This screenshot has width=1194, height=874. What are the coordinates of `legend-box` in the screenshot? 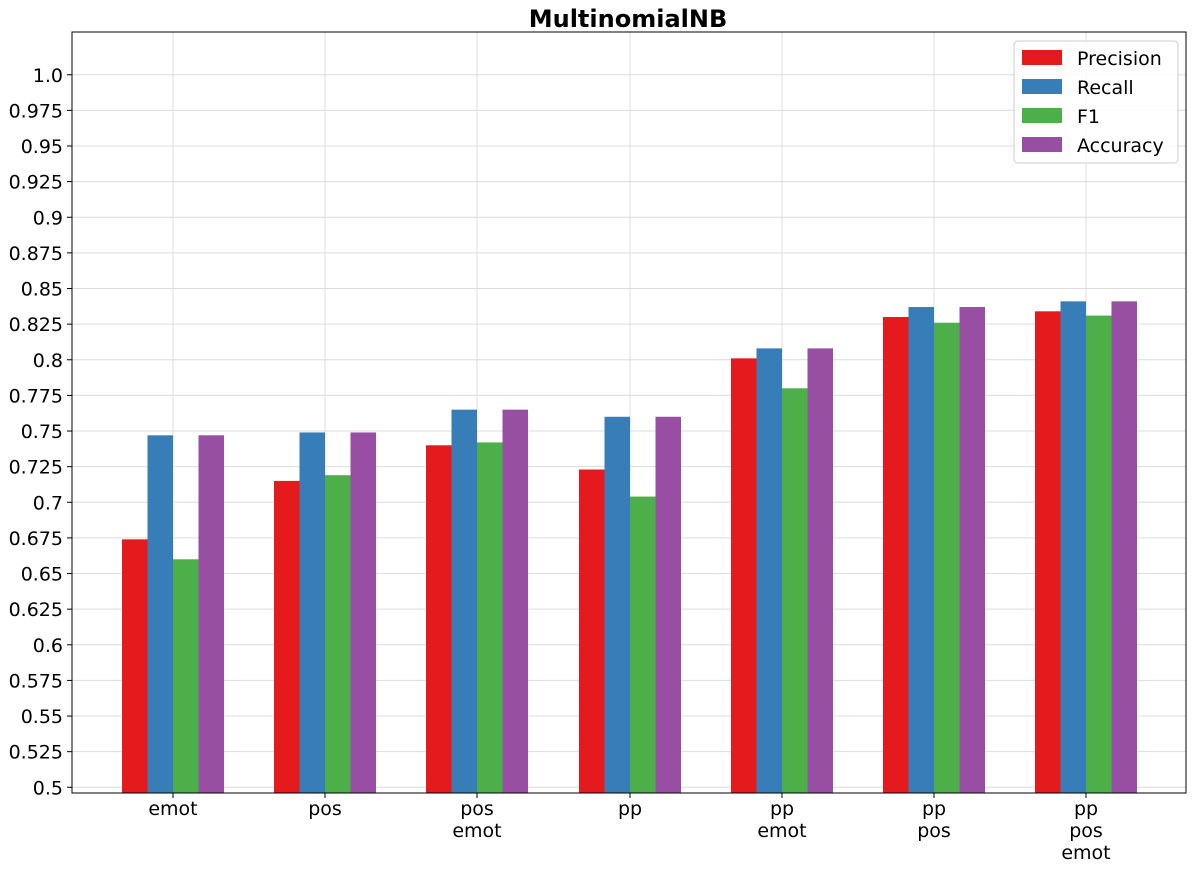 It's located at (1096, 102).